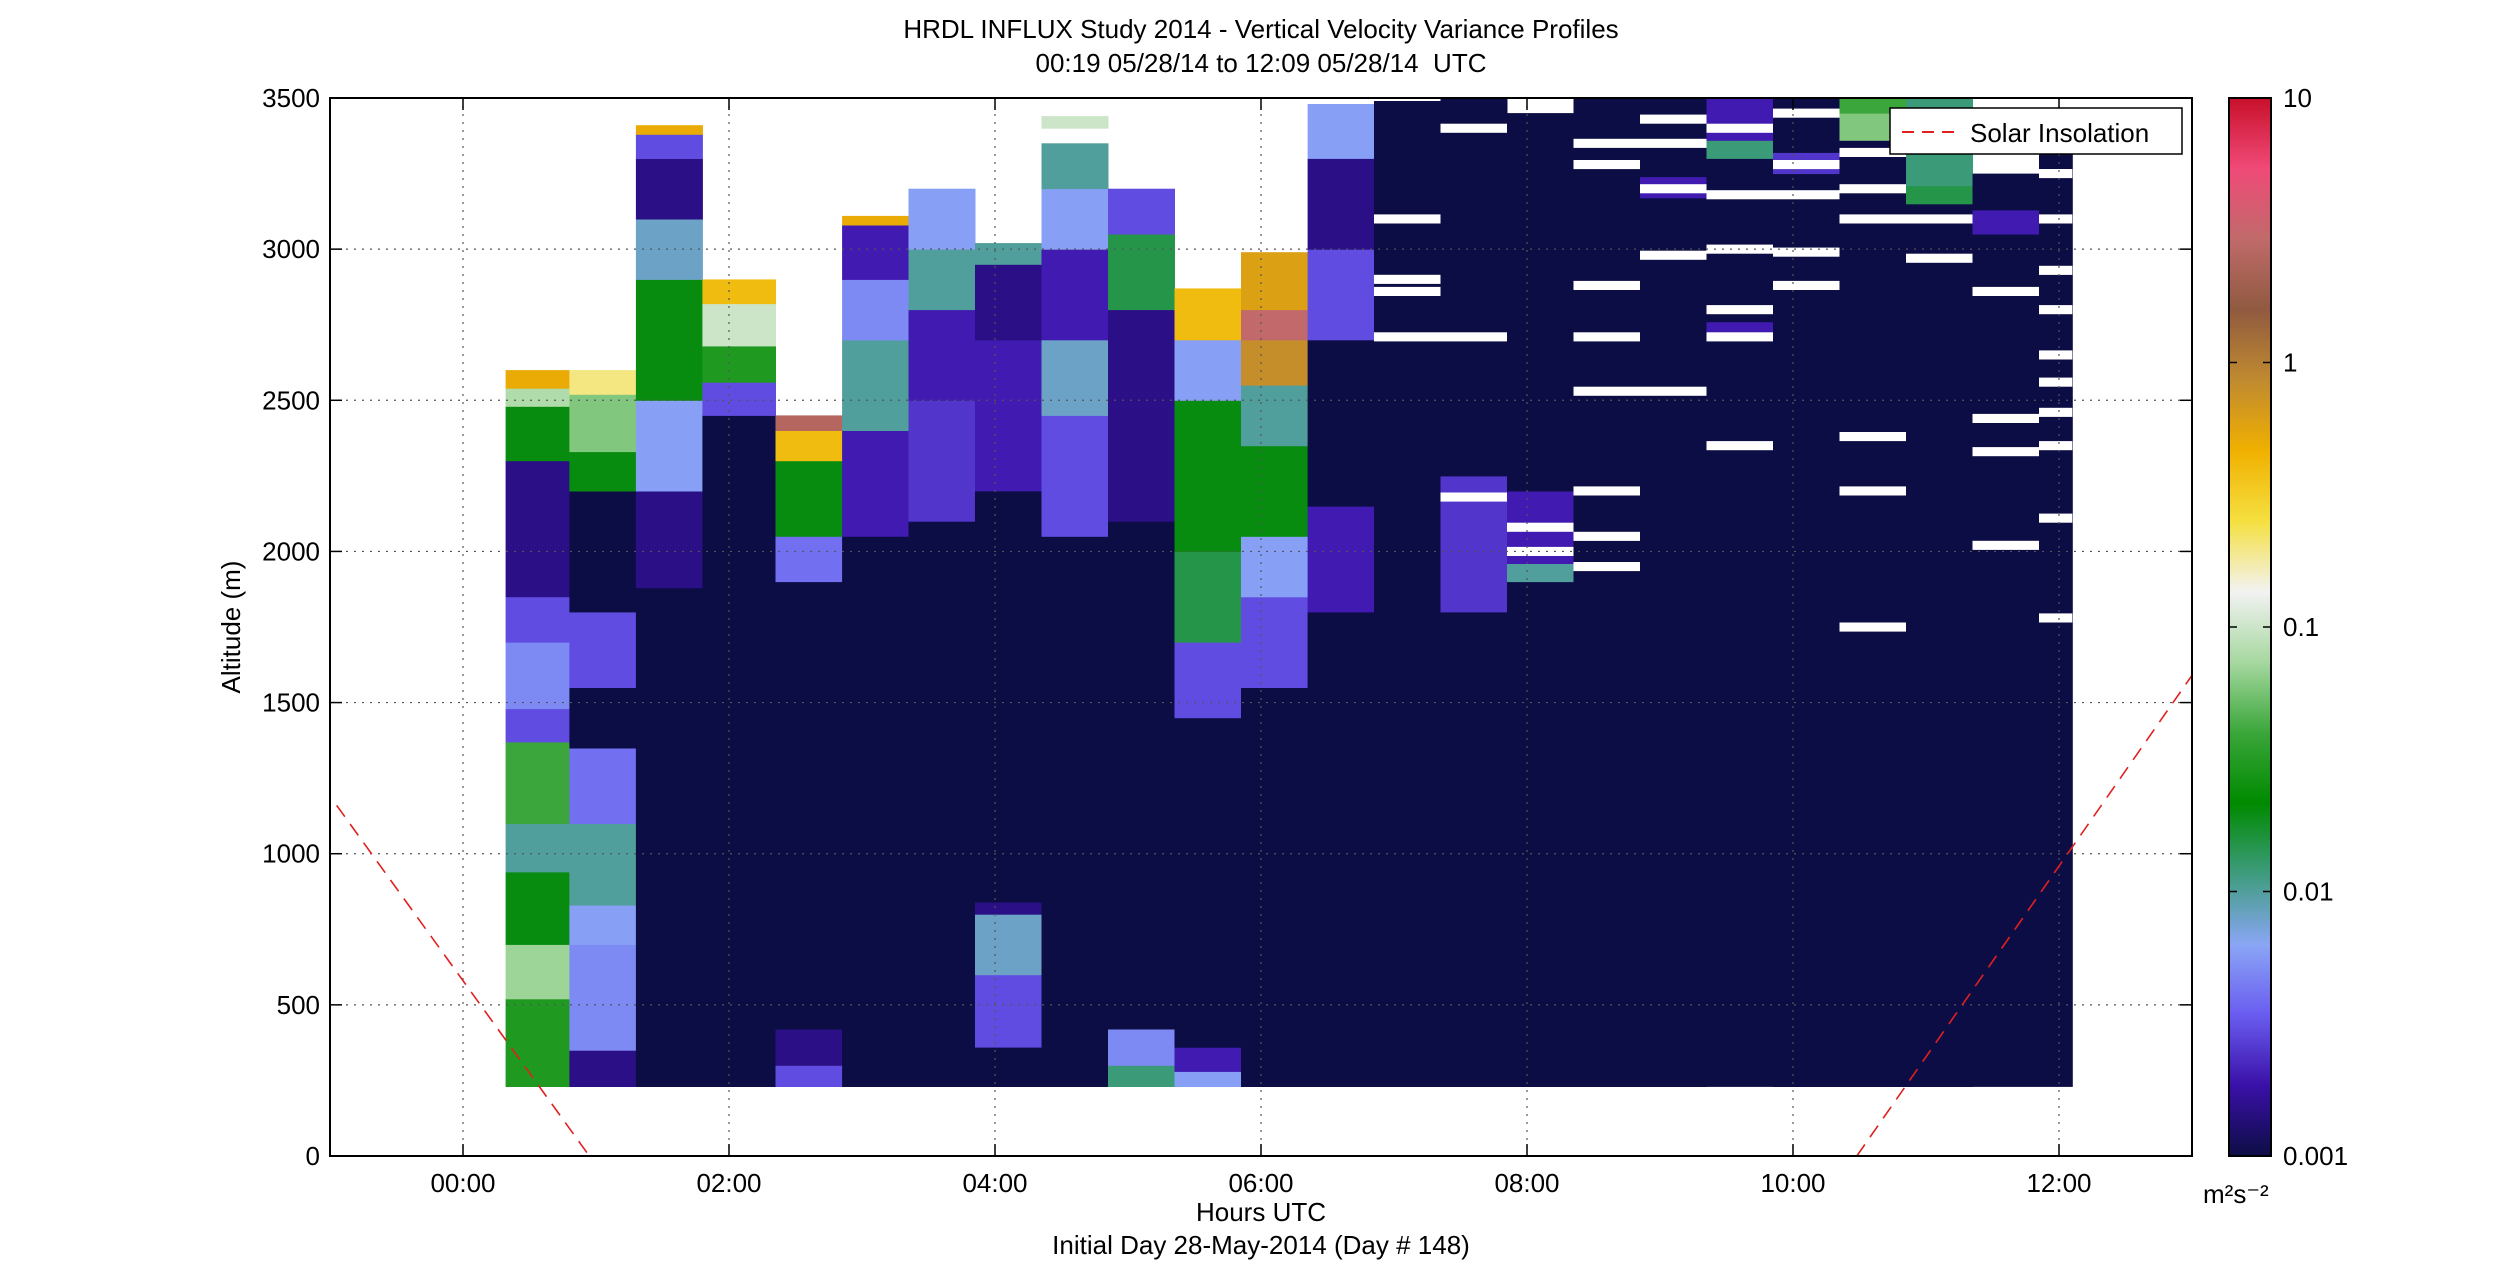 This screenshot has height=1282, width=2515. What do you see at coordinates (2288, 627) in the screenshot?
I see `colorbar-ticks: 0.001 0.01 0.1 1 10` at bounding box center [2288, 627].